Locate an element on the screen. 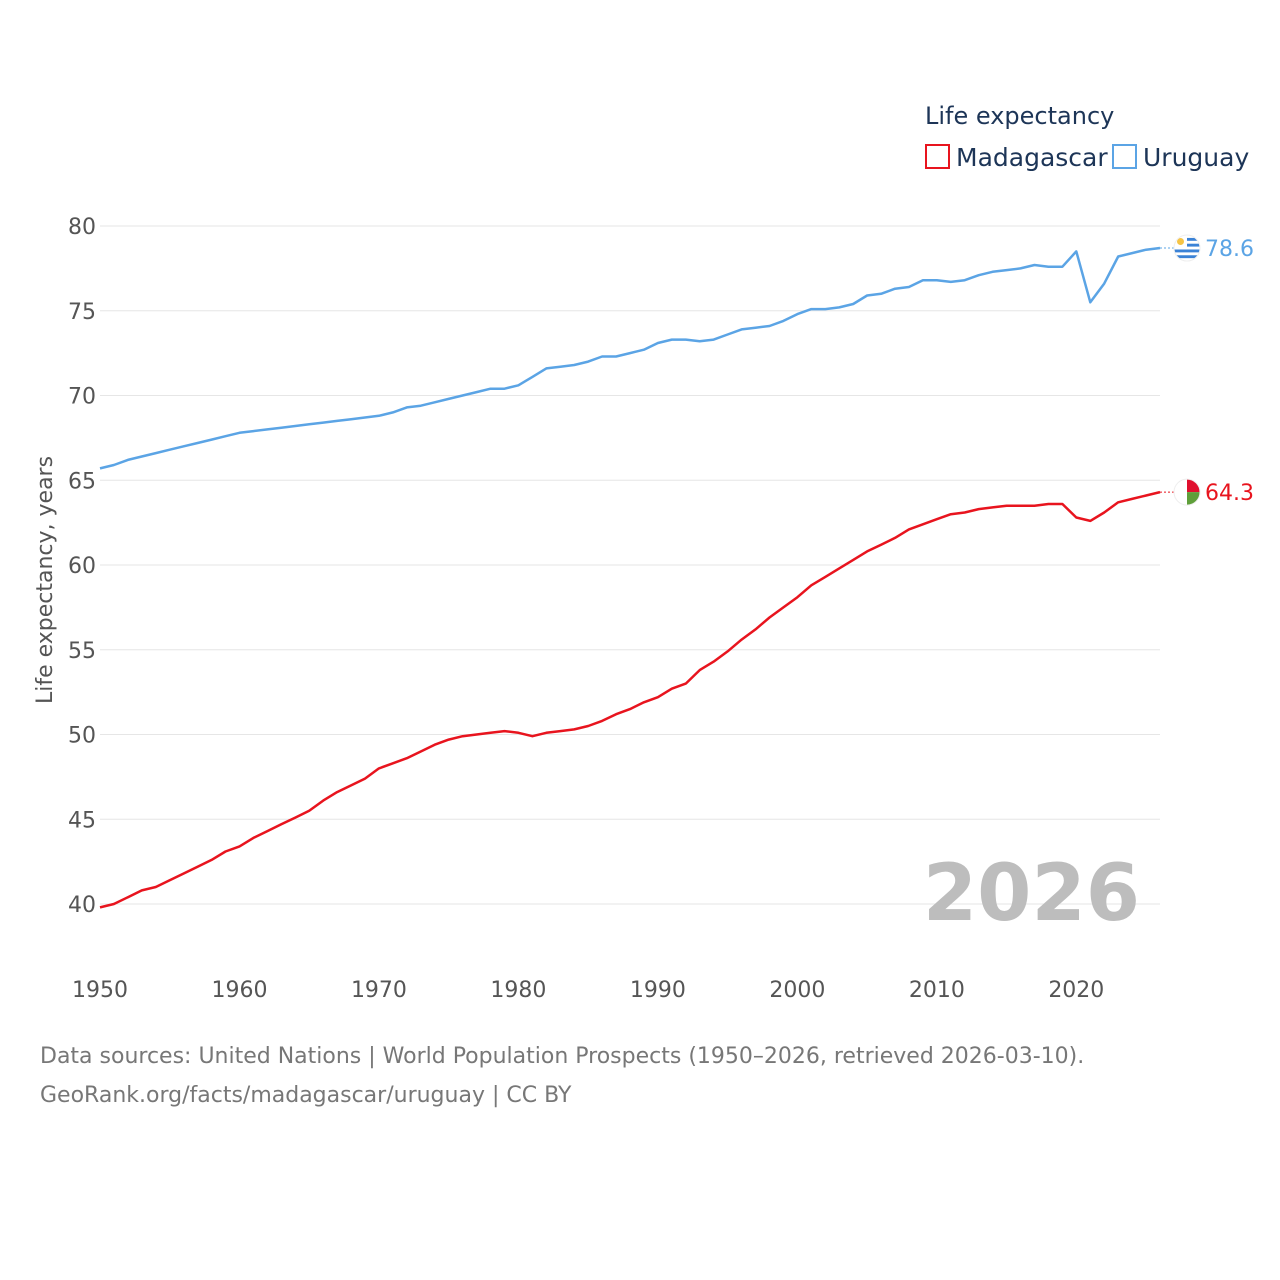 This screenshot has height=1280, width=1280. y-tick-label-45: 45 is located at coordinates (82, 820).